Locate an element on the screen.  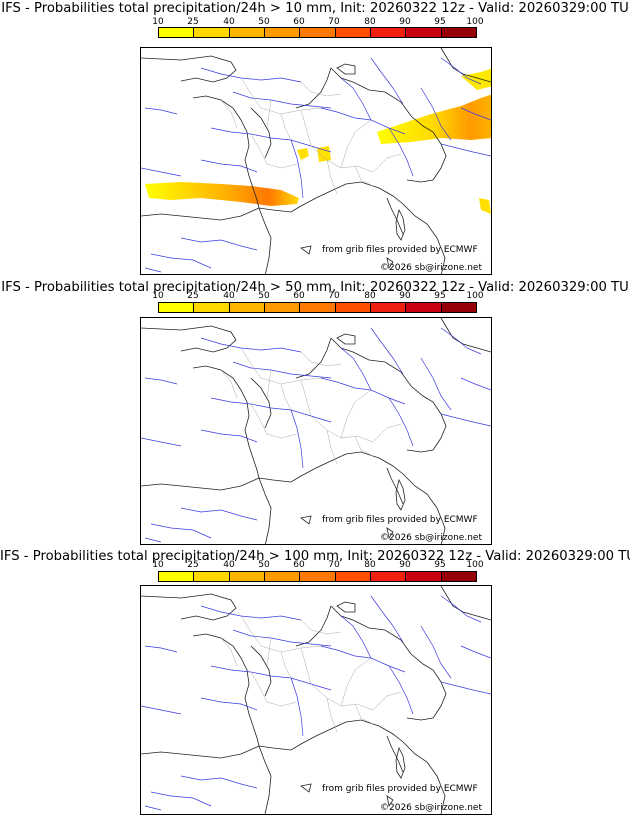
precip-fields is located at coordinates (318, 141).